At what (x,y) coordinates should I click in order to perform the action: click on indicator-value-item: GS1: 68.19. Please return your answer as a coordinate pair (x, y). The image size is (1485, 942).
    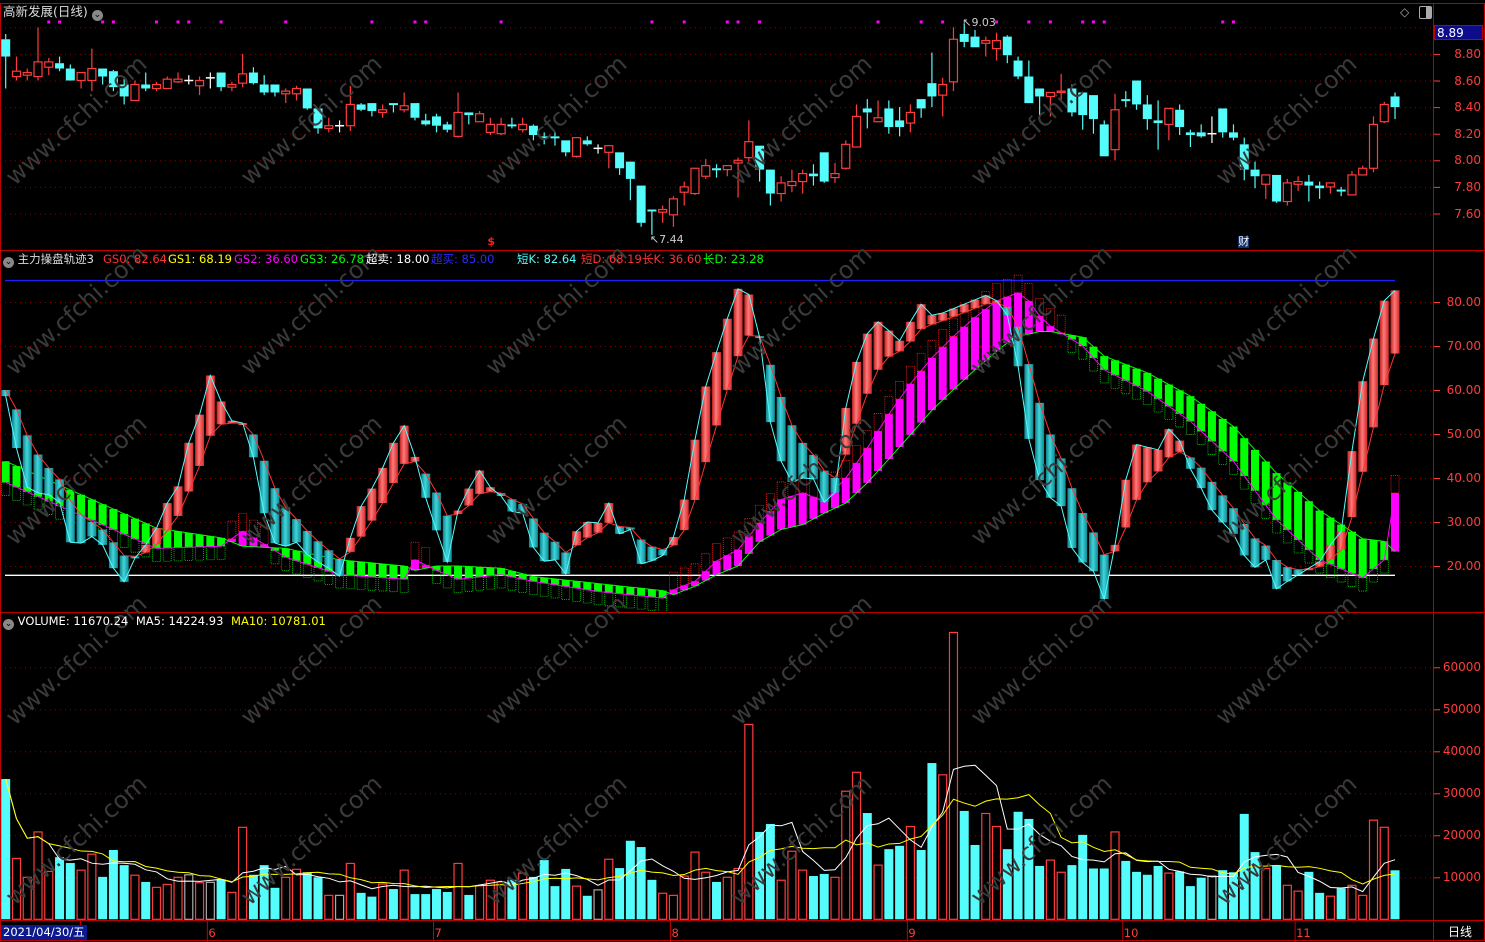
    Looking at the image, I should click on (200, 259).